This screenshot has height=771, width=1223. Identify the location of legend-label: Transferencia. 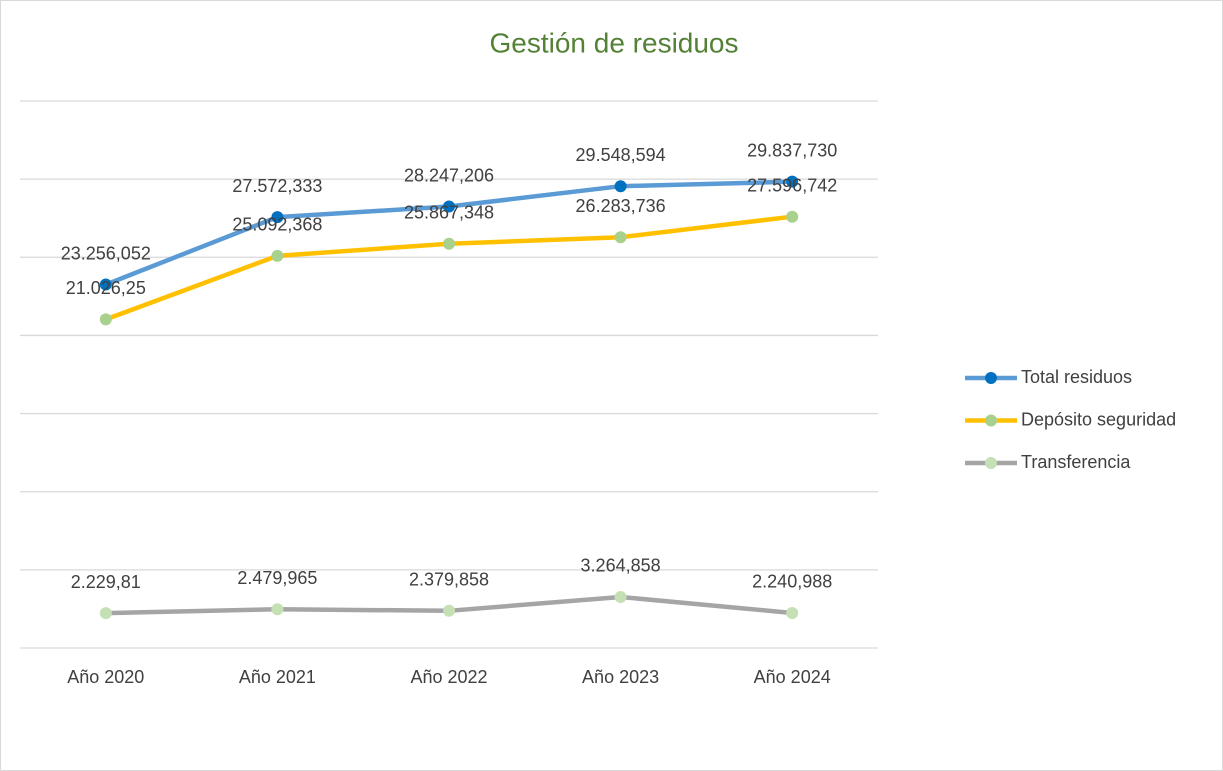
(1076, 462).